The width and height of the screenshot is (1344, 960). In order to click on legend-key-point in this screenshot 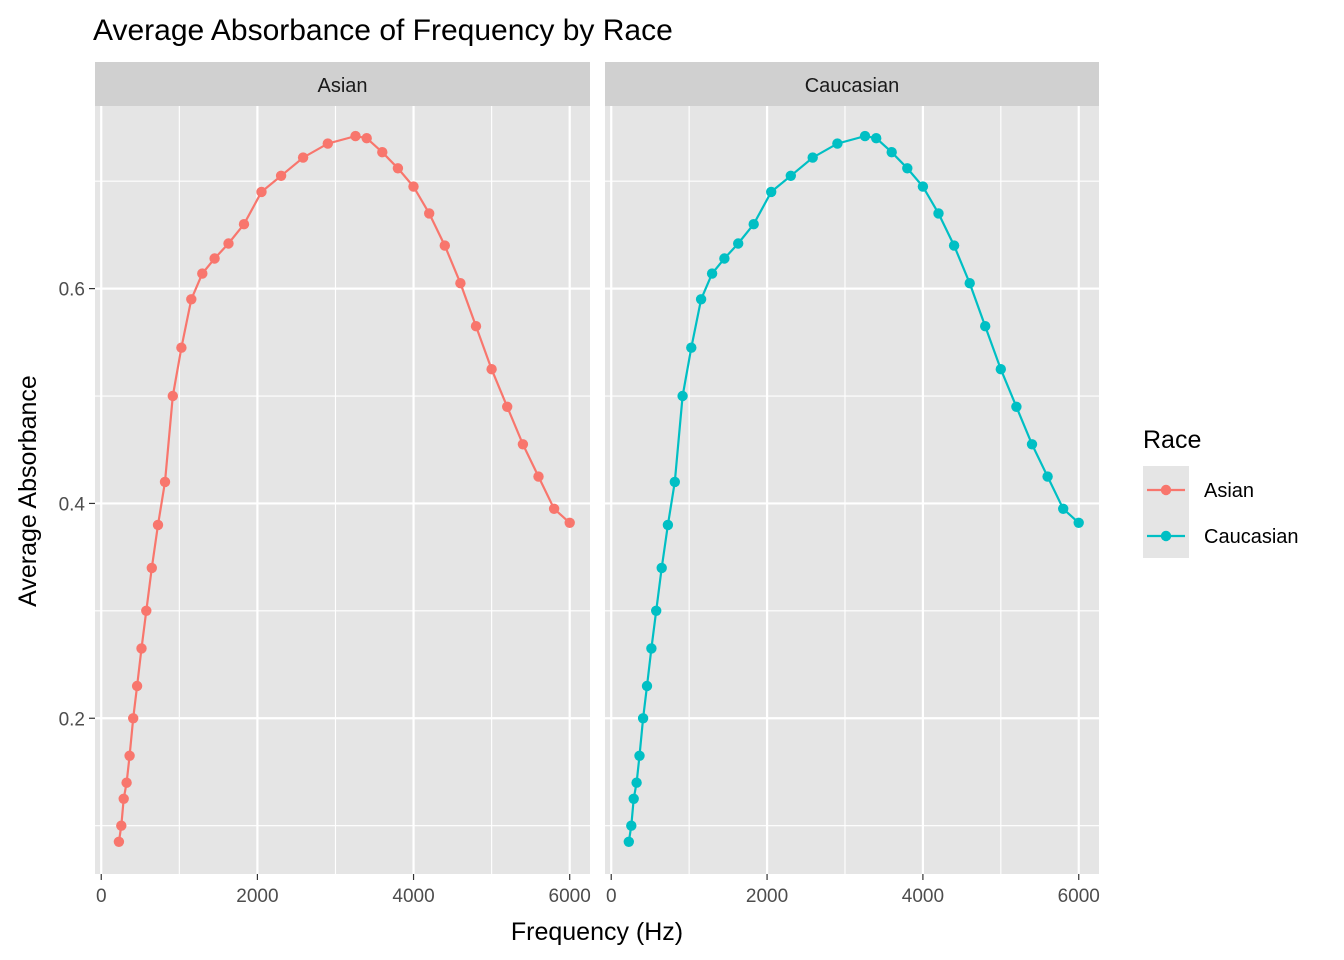, I will do `click(1166, 536)`.